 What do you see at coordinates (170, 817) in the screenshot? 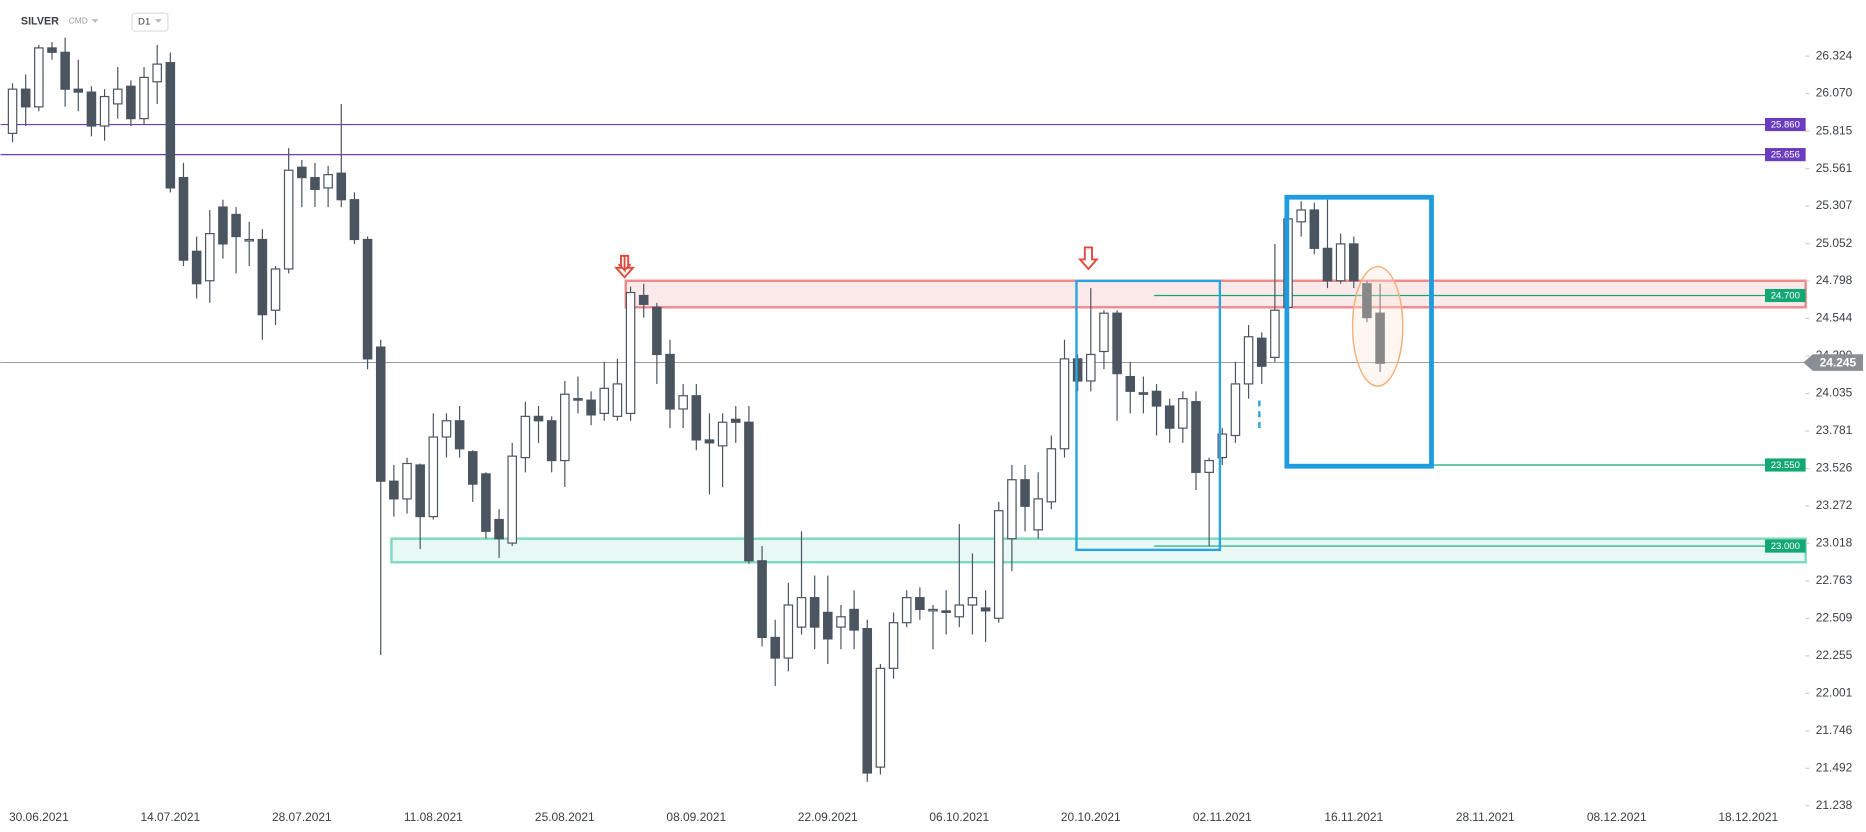
I see `x-tick-label: 14.07.2021` at bounding box center [170, 817].